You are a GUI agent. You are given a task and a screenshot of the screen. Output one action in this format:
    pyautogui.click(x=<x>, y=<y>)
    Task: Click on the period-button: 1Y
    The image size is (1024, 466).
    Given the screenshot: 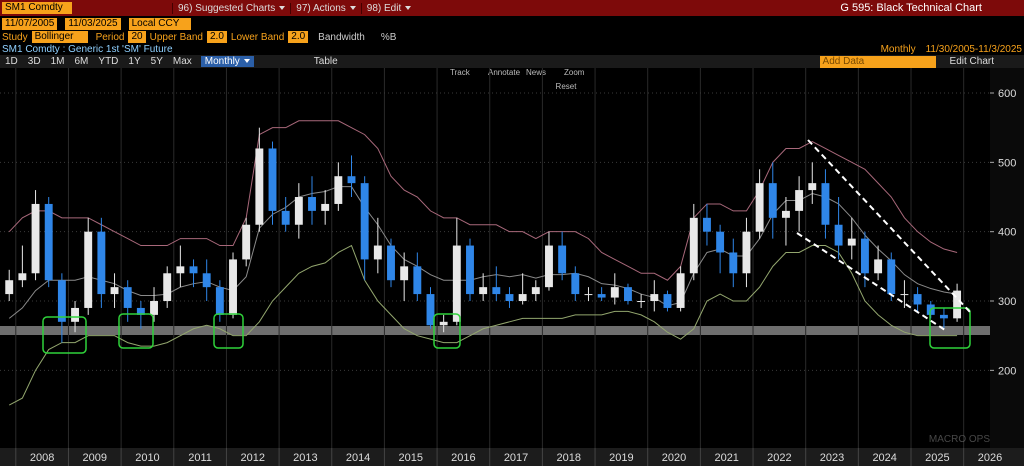 What is the action you would take?
    pyautogui.click(x=134, y=61)
    